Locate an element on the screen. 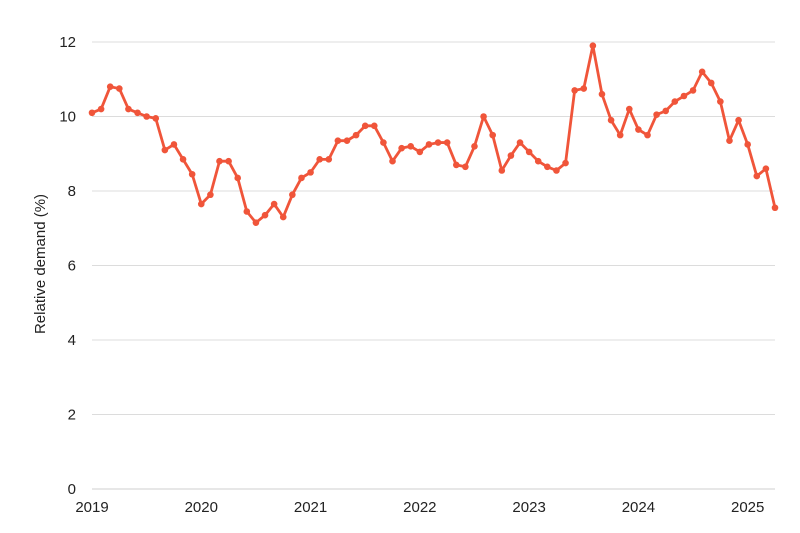  y-tick-label: 6 is located at coordinates (72, 266).